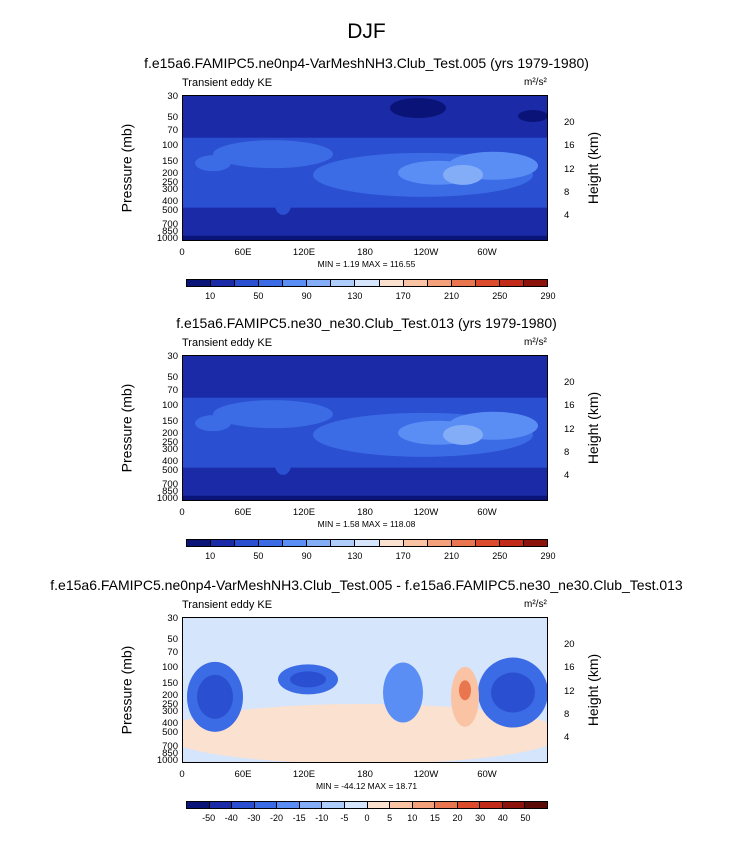 This screenshot has height=847, width=733. What do you see at coordinates (213, 423) in the screenshot?
I see `jet-edge` at bounding box center [213, 423].